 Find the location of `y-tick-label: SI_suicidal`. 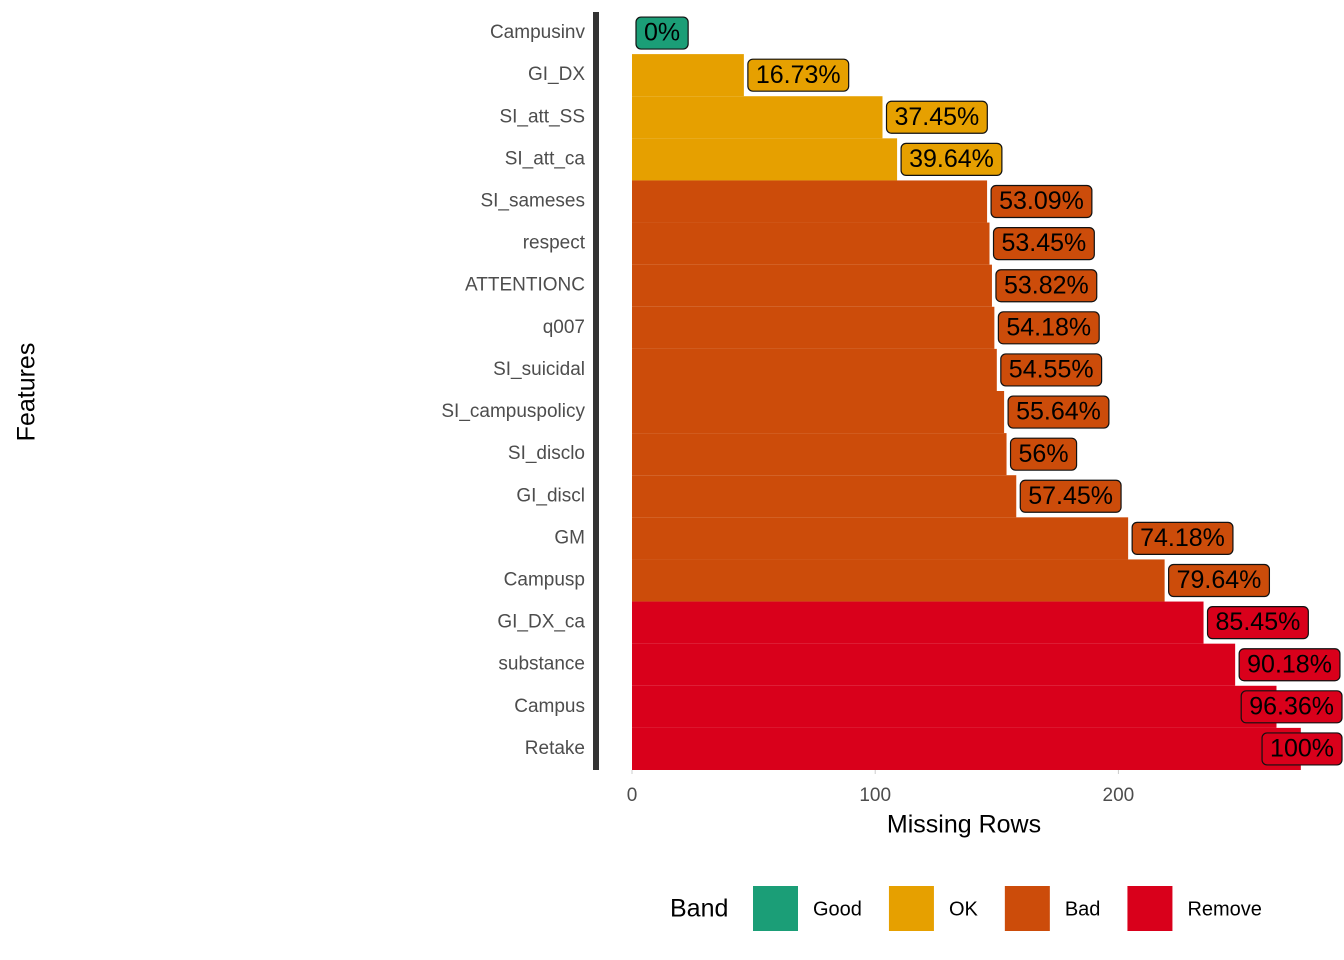

y-tick-label: SI_suicidal is located at coordinates (539, 369).